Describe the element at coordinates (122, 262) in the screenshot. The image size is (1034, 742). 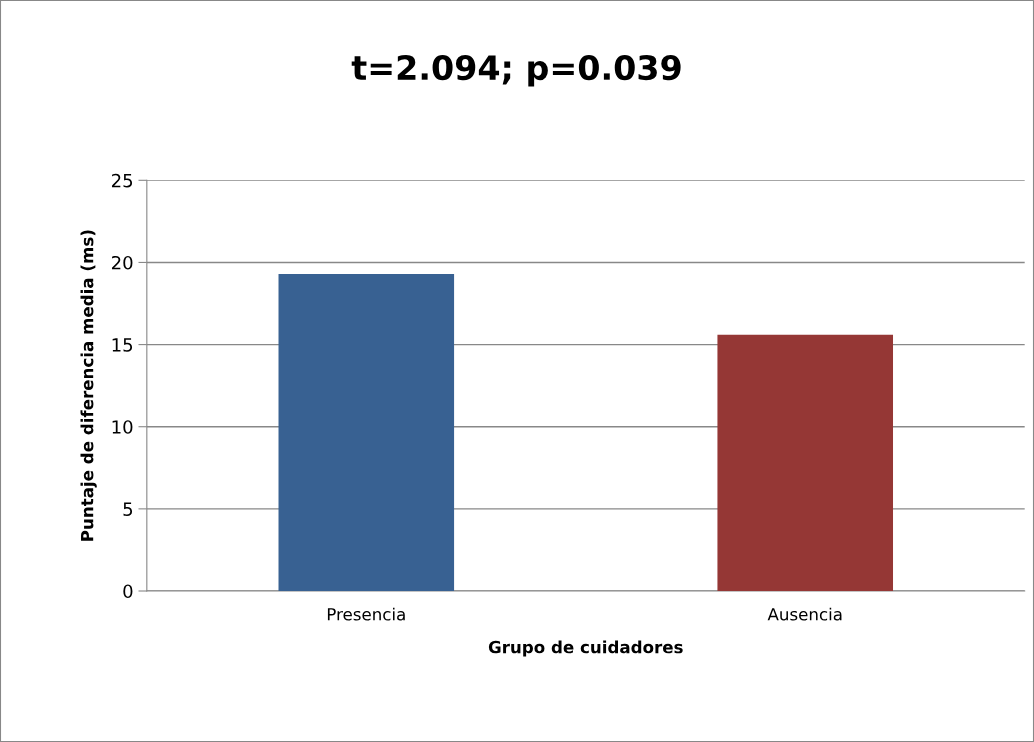
I see `y-tick-label: 20` at that location.